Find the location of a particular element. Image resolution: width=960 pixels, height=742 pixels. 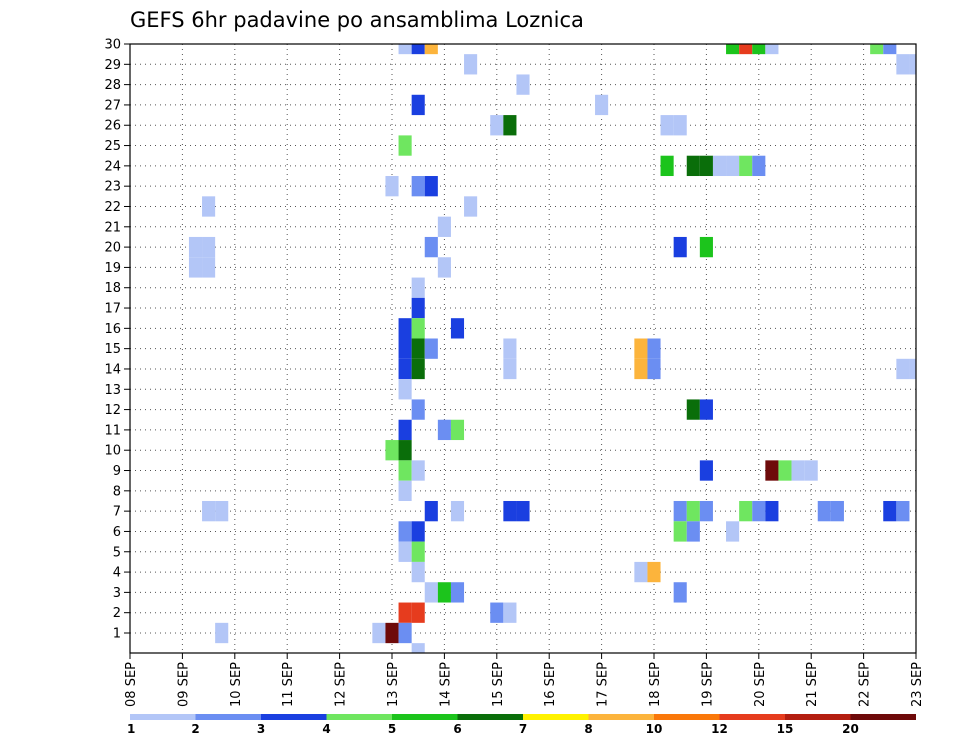

y-tick-label: 29 is located at coordinates (112, 65).